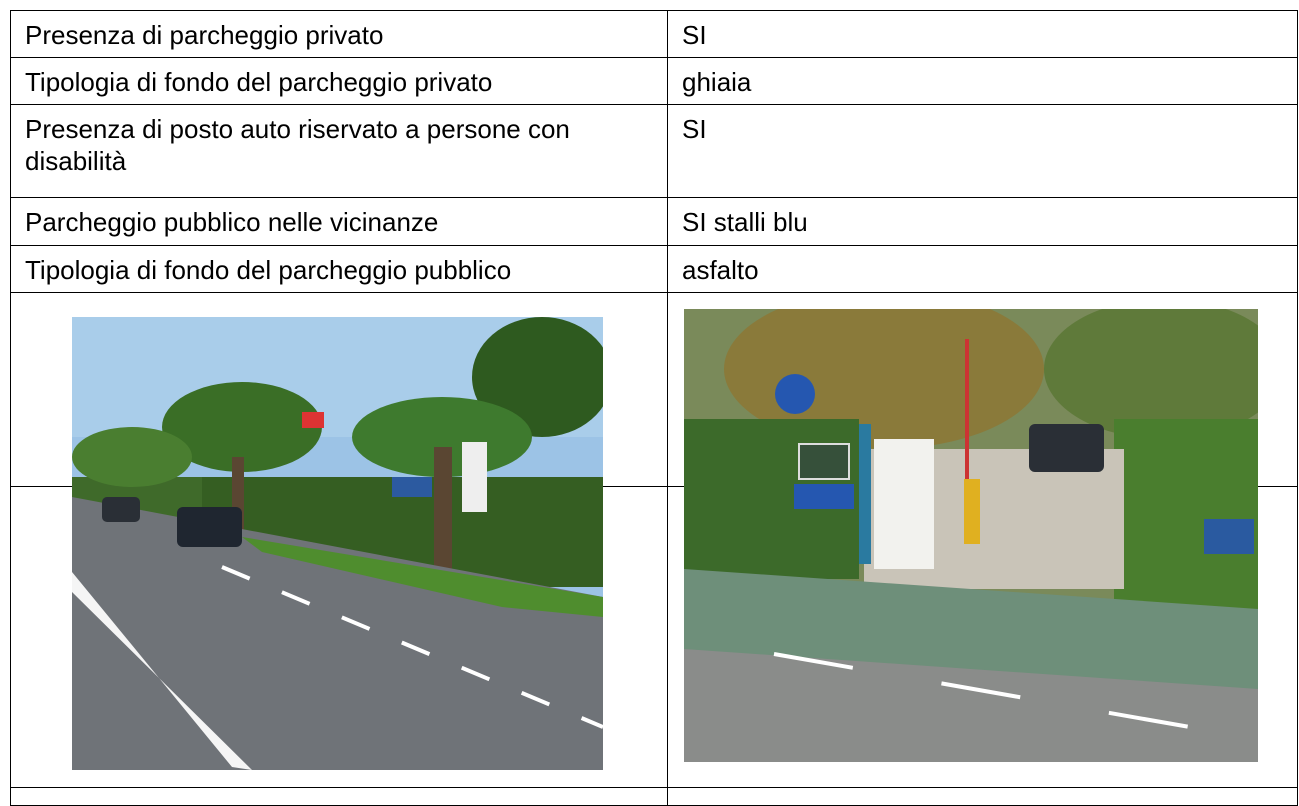 This screenshot has width=1299, height=806. What do you see at coordinates (982, 81) in the screenshot?
I see `row-value: ghiaia` at bounding box center [982, 81].